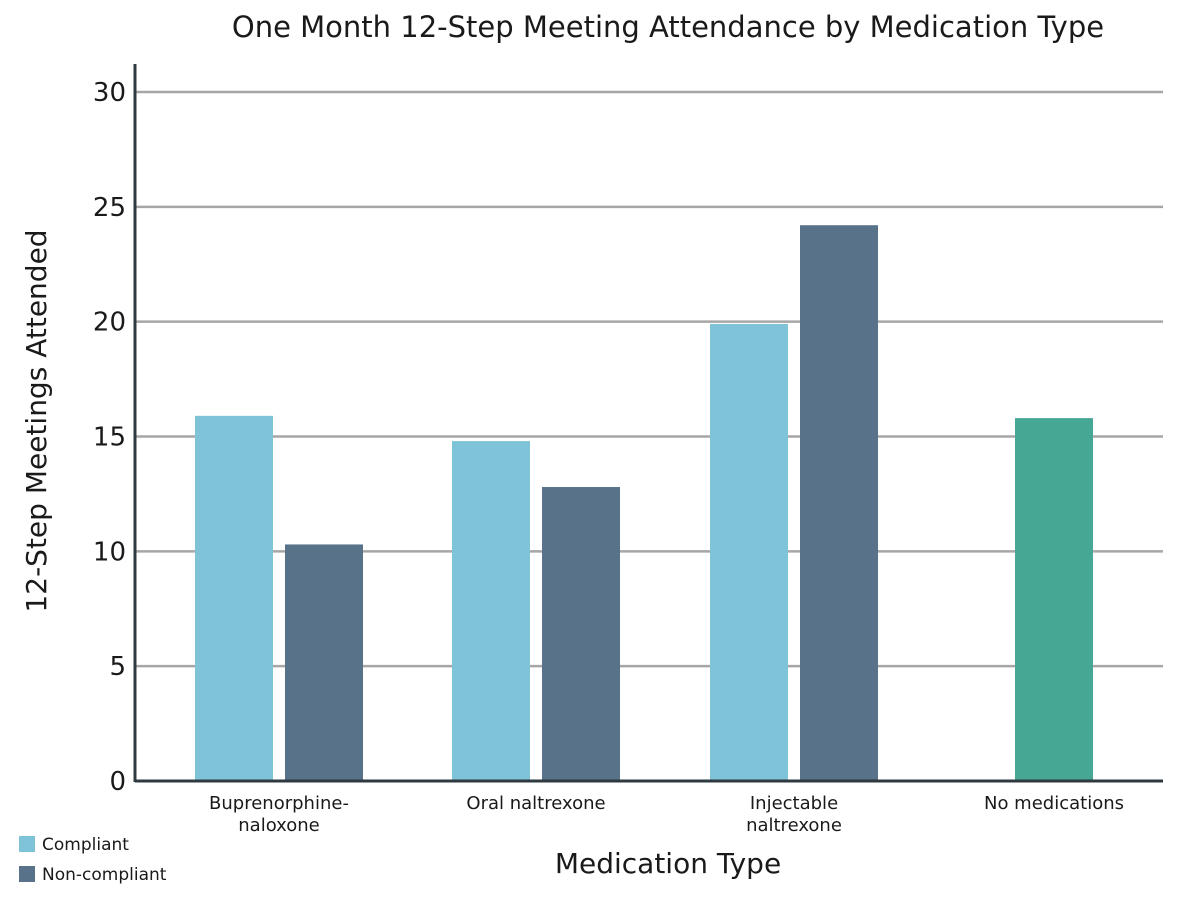 This screenshot has width=1200, height=900. Describe the element at coordinates (109, 93) in the screenshot. I see `y-tick-label: 30` at that location.